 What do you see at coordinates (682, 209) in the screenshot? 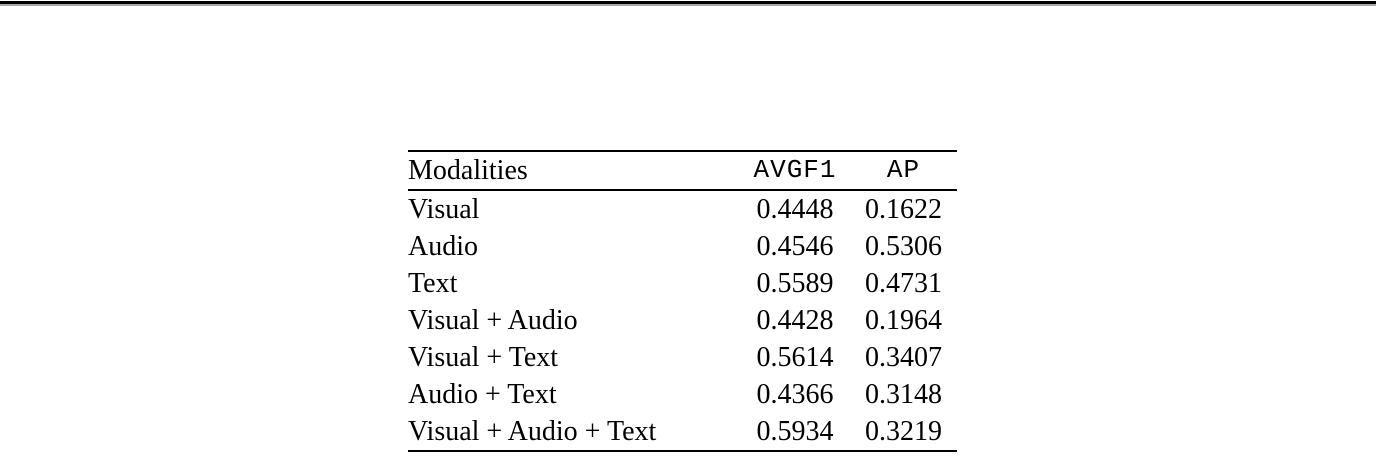
I see `table-row: Visual 0.4448 0.1622` at bounding box center [682, 209].